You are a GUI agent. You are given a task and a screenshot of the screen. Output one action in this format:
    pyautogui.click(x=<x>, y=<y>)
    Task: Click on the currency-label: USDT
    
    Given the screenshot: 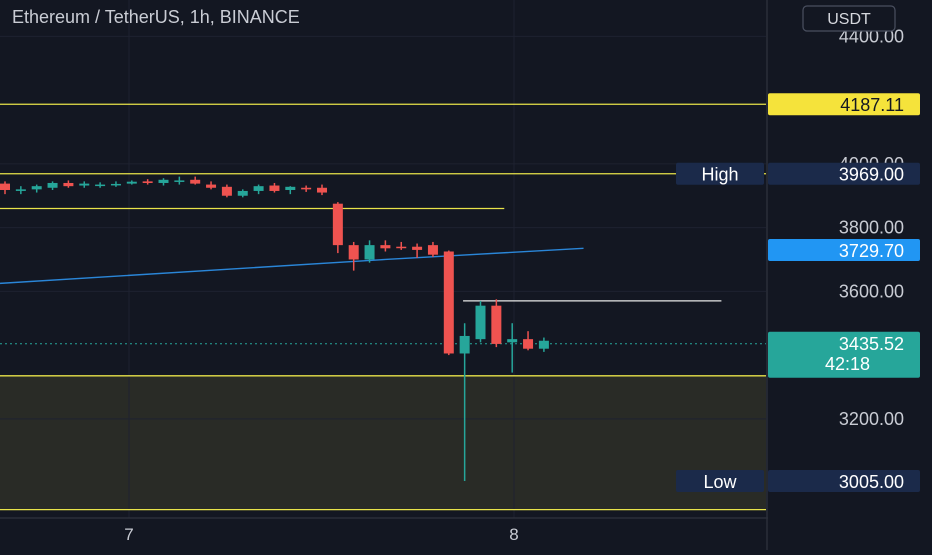 What is the action you would take?
    pyautogui.click(x=849, y=19)
    